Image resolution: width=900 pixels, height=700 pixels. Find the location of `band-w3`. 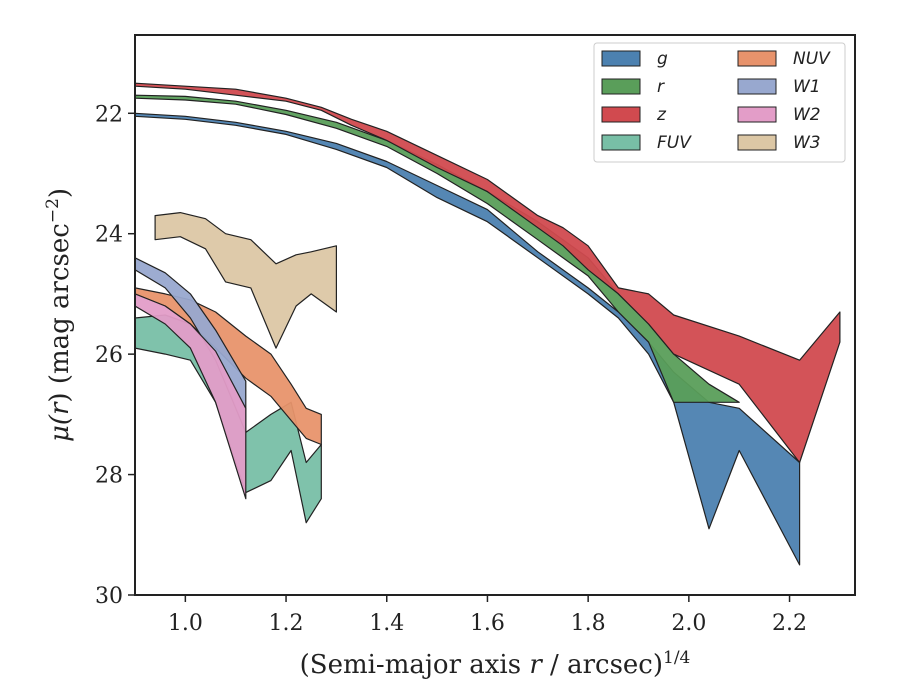

band-w3 is located at coordinates (245, 280).